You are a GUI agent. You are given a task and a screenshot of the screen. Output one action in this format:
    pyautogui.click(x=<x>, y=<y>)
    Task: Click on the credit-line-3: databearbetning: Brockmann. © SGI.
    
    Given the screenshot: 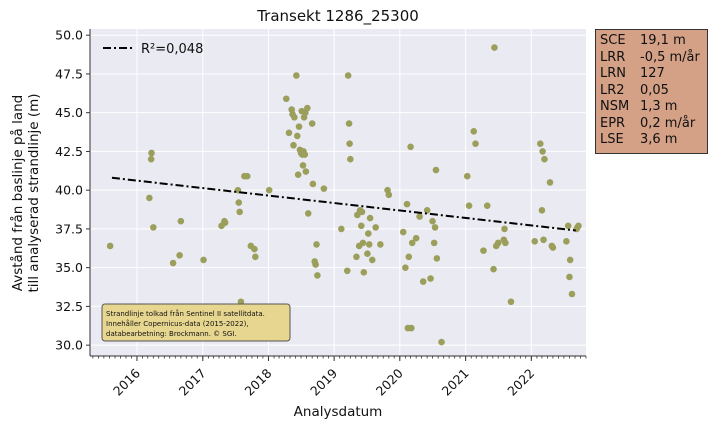 What is the action you would take?
    pyautogui.click(x=171, y=334)
    